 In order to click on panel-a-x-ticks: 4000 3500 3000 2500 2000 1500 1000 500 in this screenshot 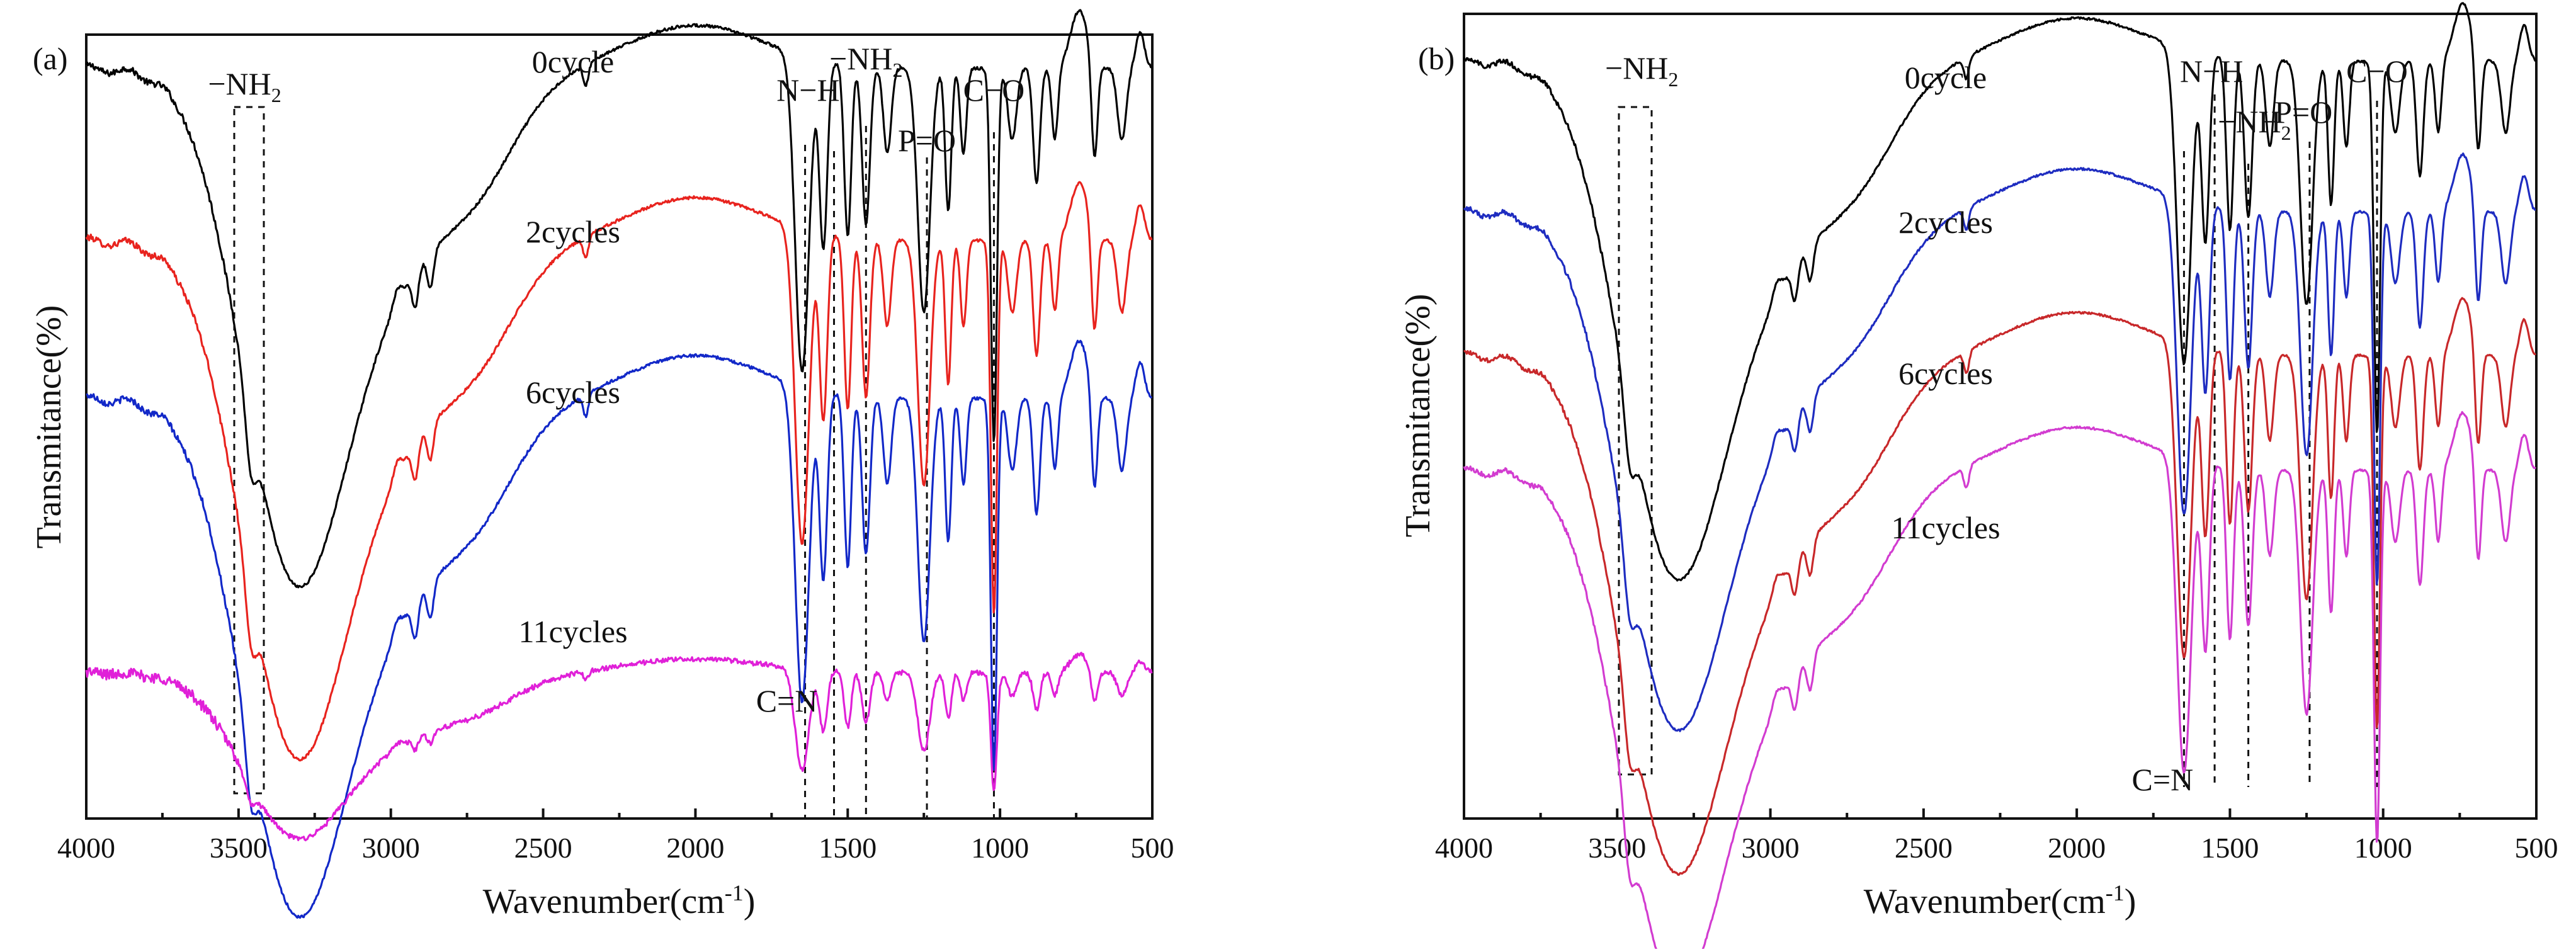, I will do `click(615, 836)`.